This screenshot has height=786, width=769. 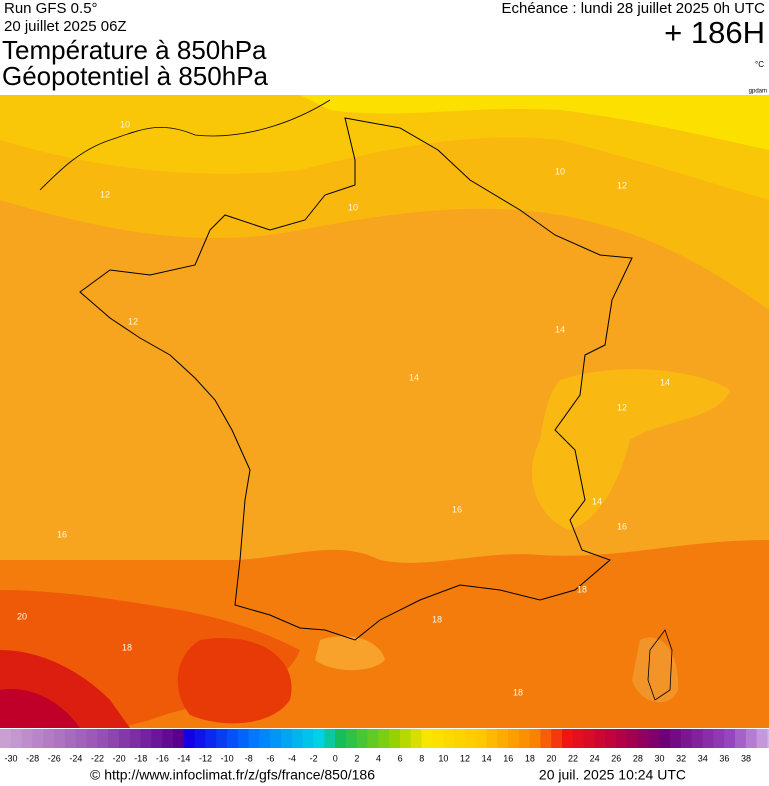 I want to click on colorbar-tick-label: 18, so click(x=530, y=758).